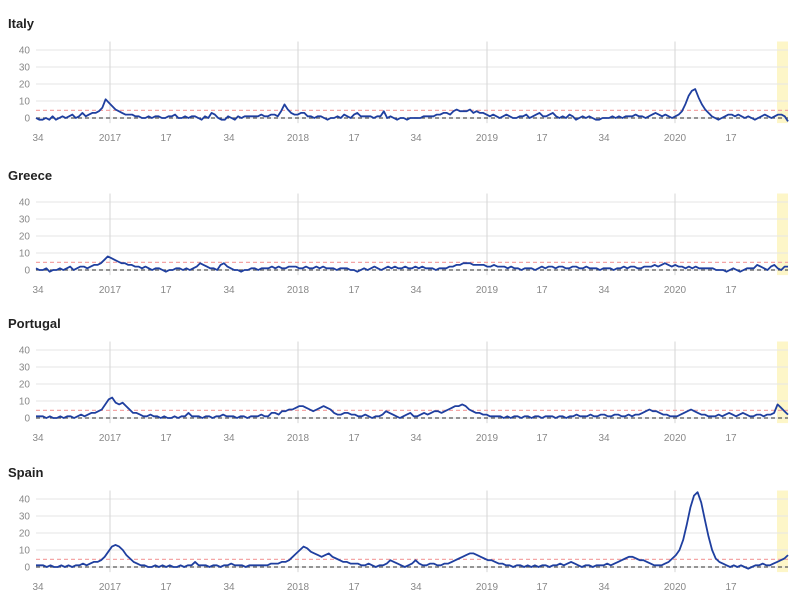  Describe the element at coordinates (34, 323) in the screenshot. I see `chart-title: Portugal` at that location.